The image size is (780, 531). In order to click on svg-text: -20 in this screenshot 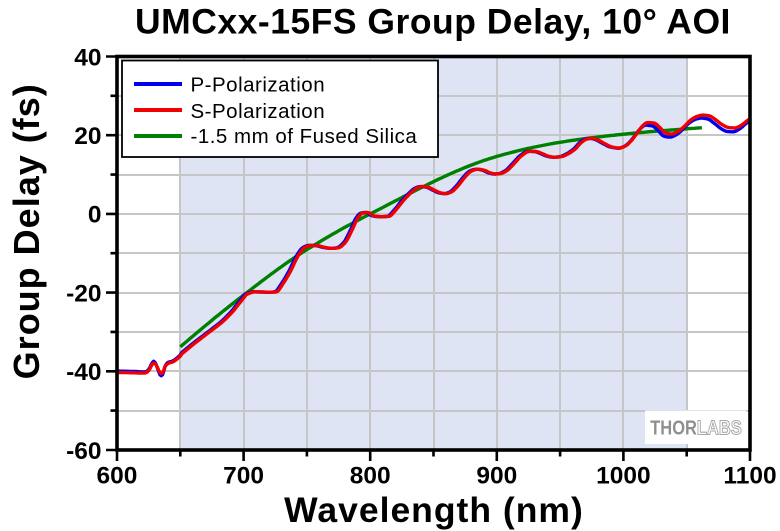, I will do `click(83, 293)`.